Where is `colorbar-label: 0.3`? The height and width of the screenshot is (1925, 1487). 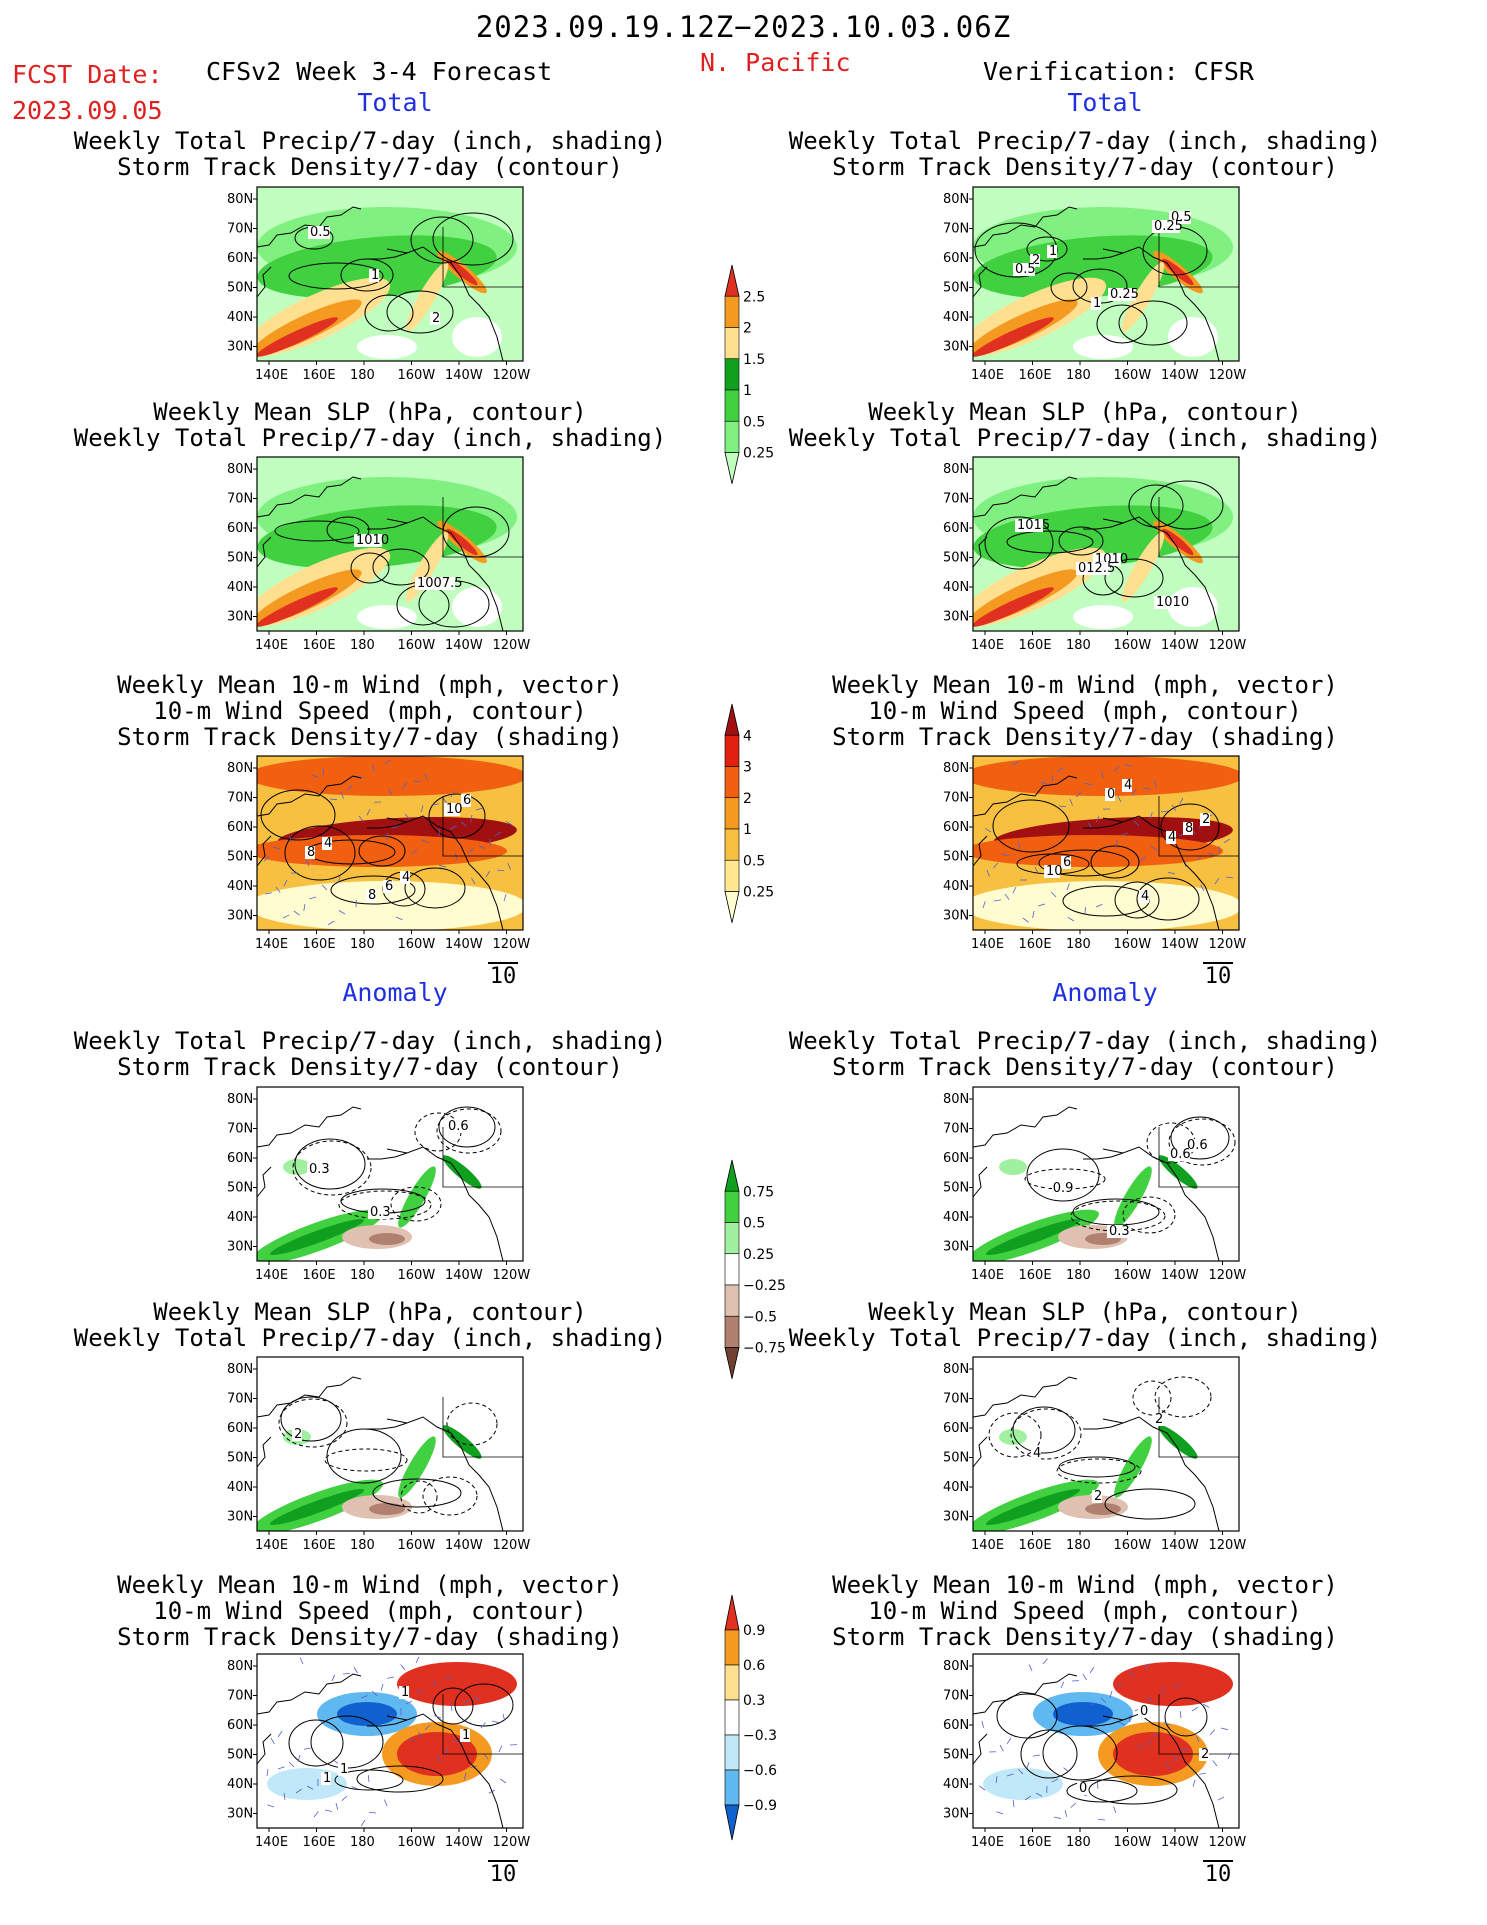 colorbar-label: 0.3 is located at coordinates (754, 1701).